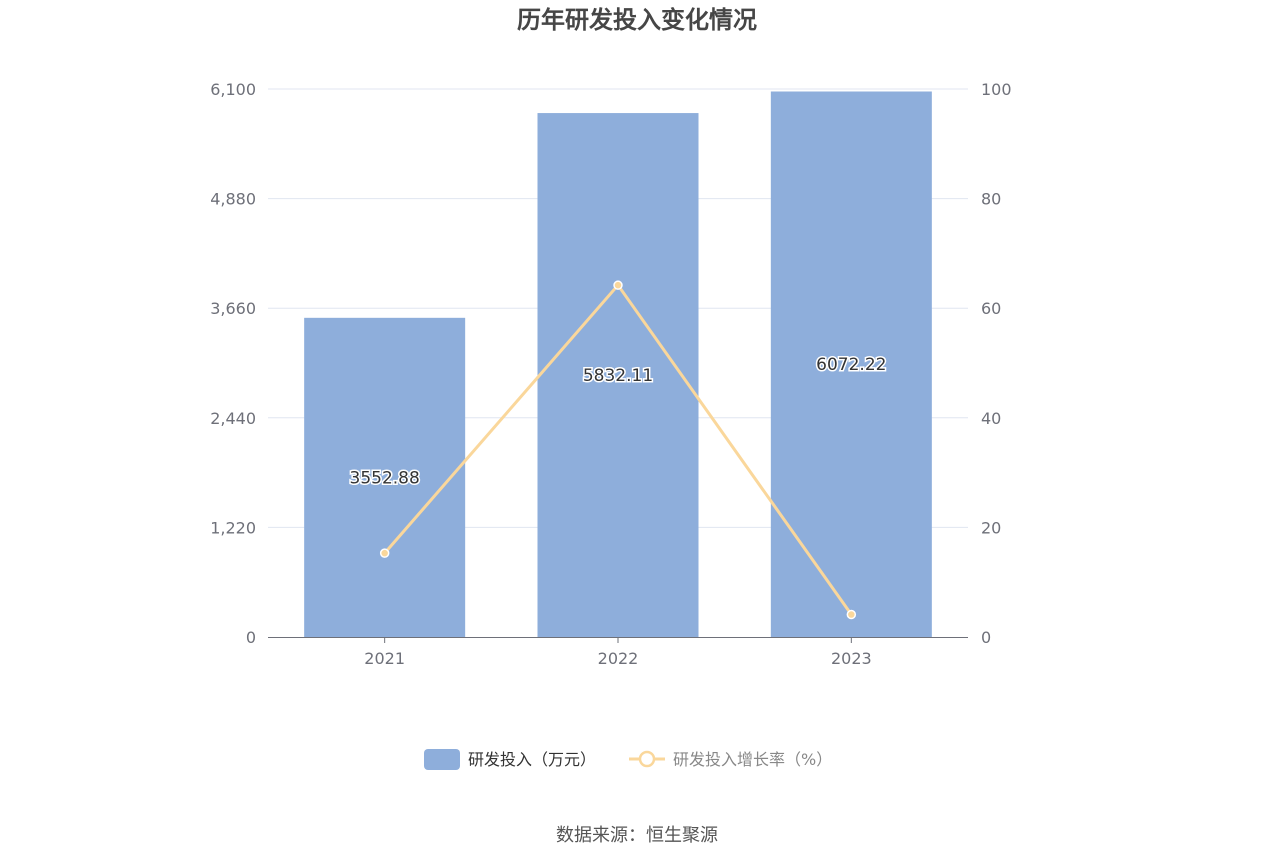 The width and height of the screenshot is (1275, 862). What do you see at coordinates (618, 658) in the screenshot?
I see `x-category-label: 2022` at bounding box center [618, 658].